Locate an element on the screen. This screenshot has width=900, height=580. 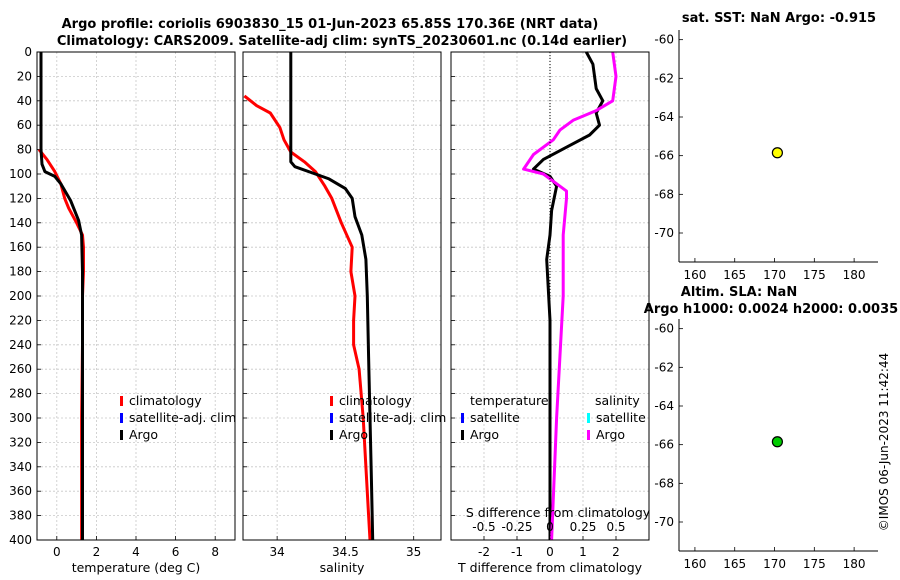
s-axis-label: S difference from climatology is located at coordinates (558, 512).